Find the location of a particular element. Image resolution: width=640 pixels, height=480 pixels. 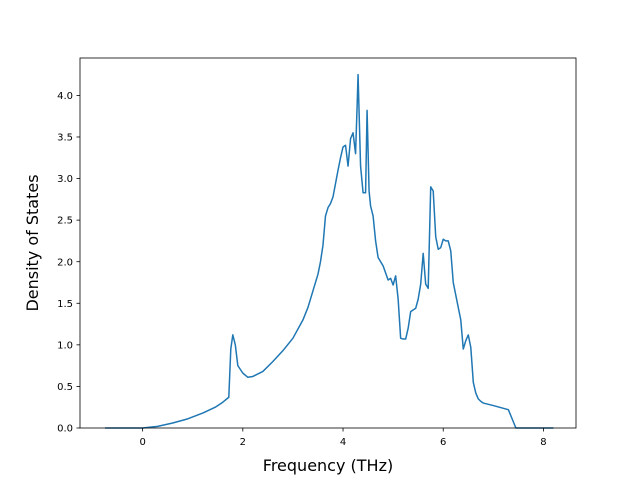

y-tick-label: 3.5 is located at coordinates (65, 138).